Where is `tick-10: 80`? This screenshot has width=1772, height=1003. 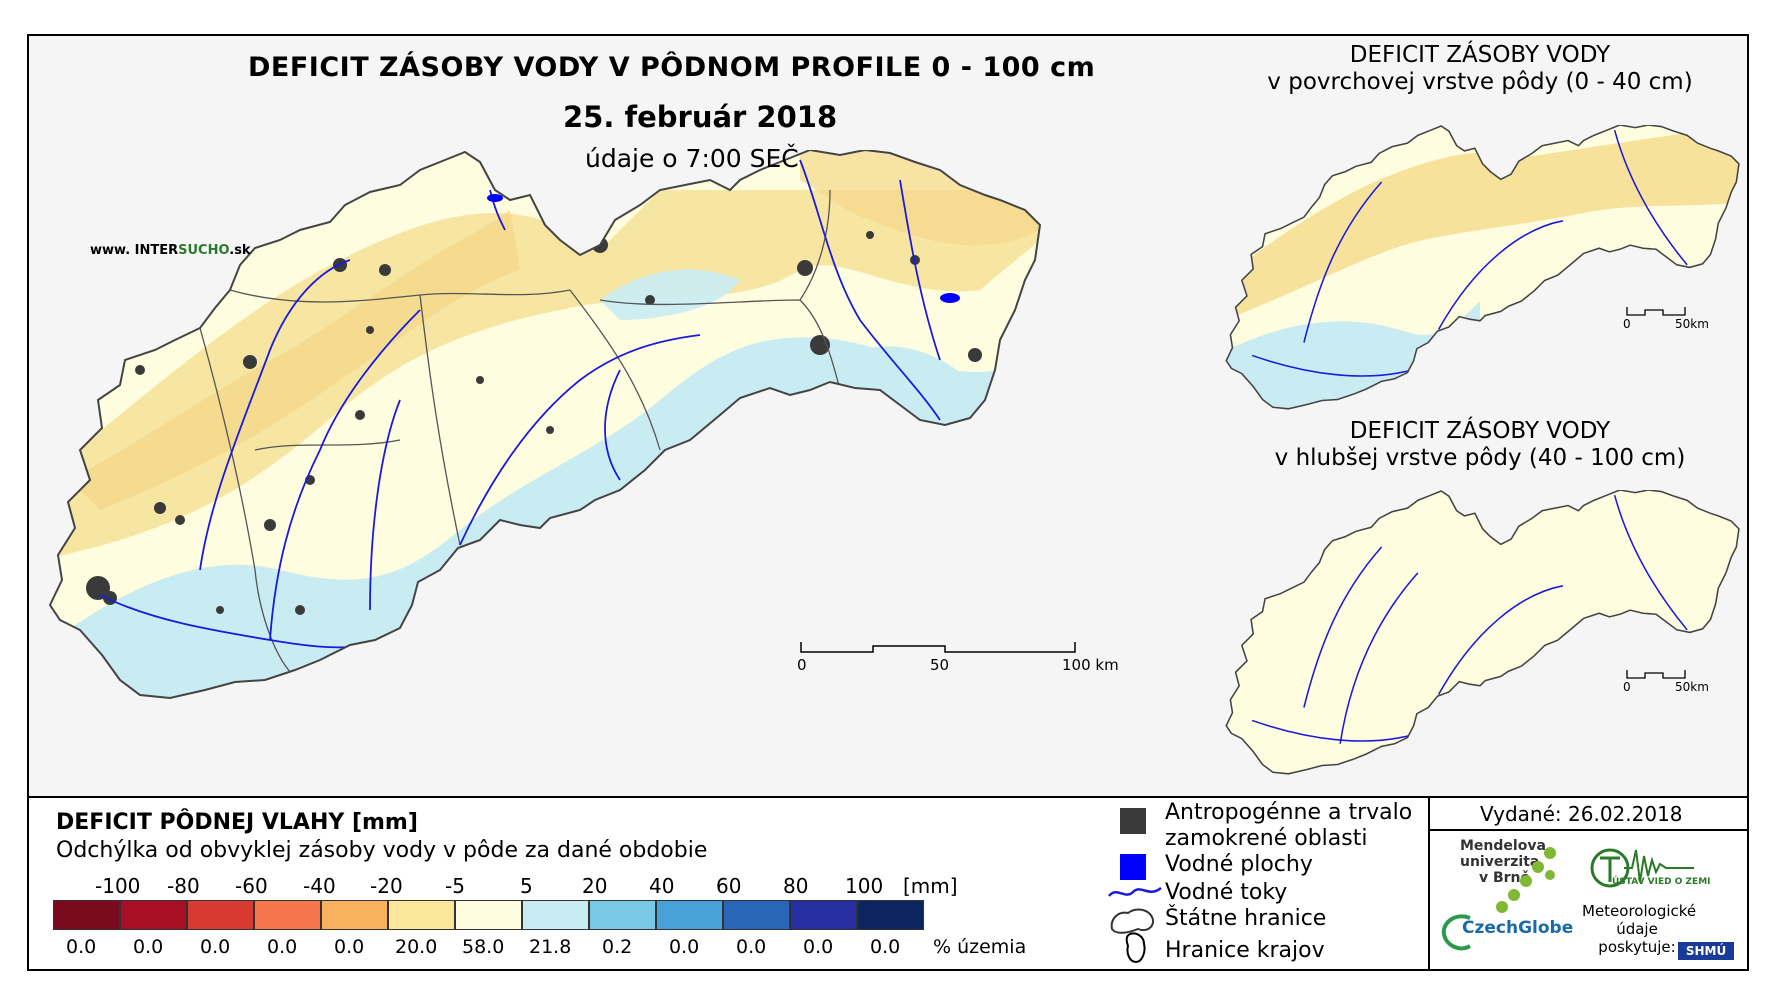
tick-10: 80 is located at coordinates (796, 886).